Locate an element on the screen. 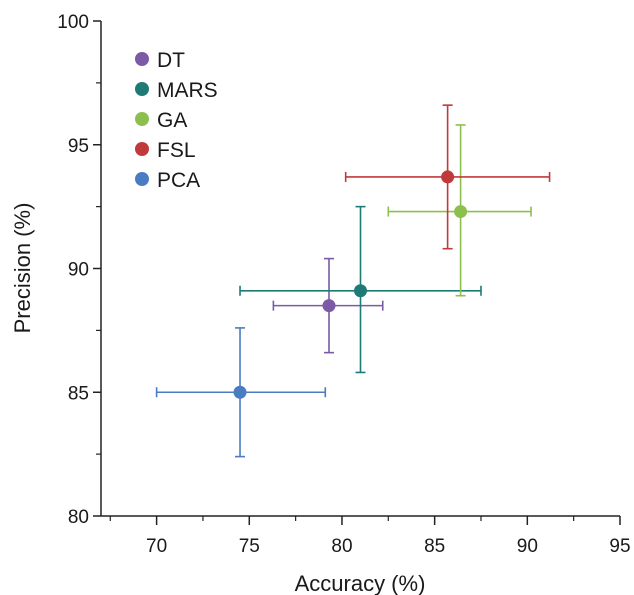 Image resolution: width=634 pixels, height=595 pixels. x-tick-label: 70 is located at coordinates (156, 546).